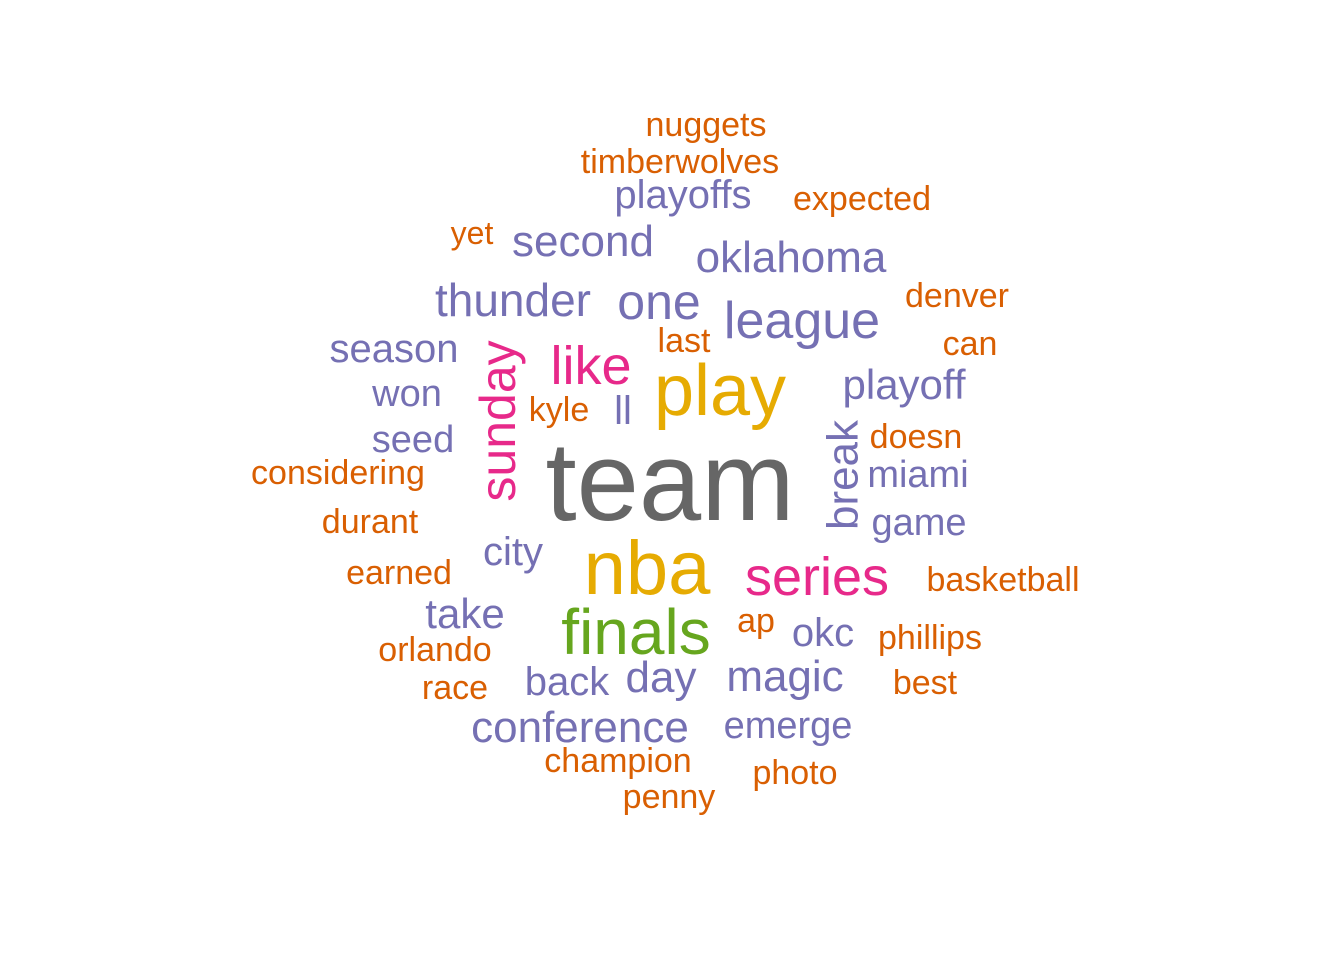 This screenshot has height=960, width=1344. What do you see at coordinates (413, 440) in the screenshot?
I see `word-seed: seed` at bounding box center [413, 440].